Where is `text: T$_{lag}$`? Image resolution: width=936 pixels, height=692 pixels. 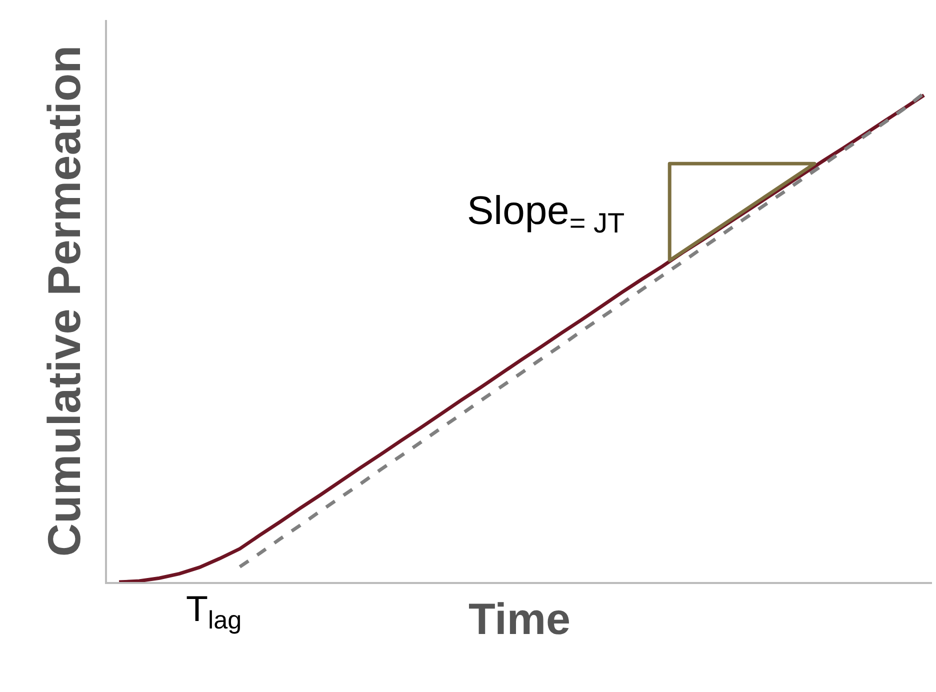 text: T$_{lag}$ is located at coordinates (214, 611).